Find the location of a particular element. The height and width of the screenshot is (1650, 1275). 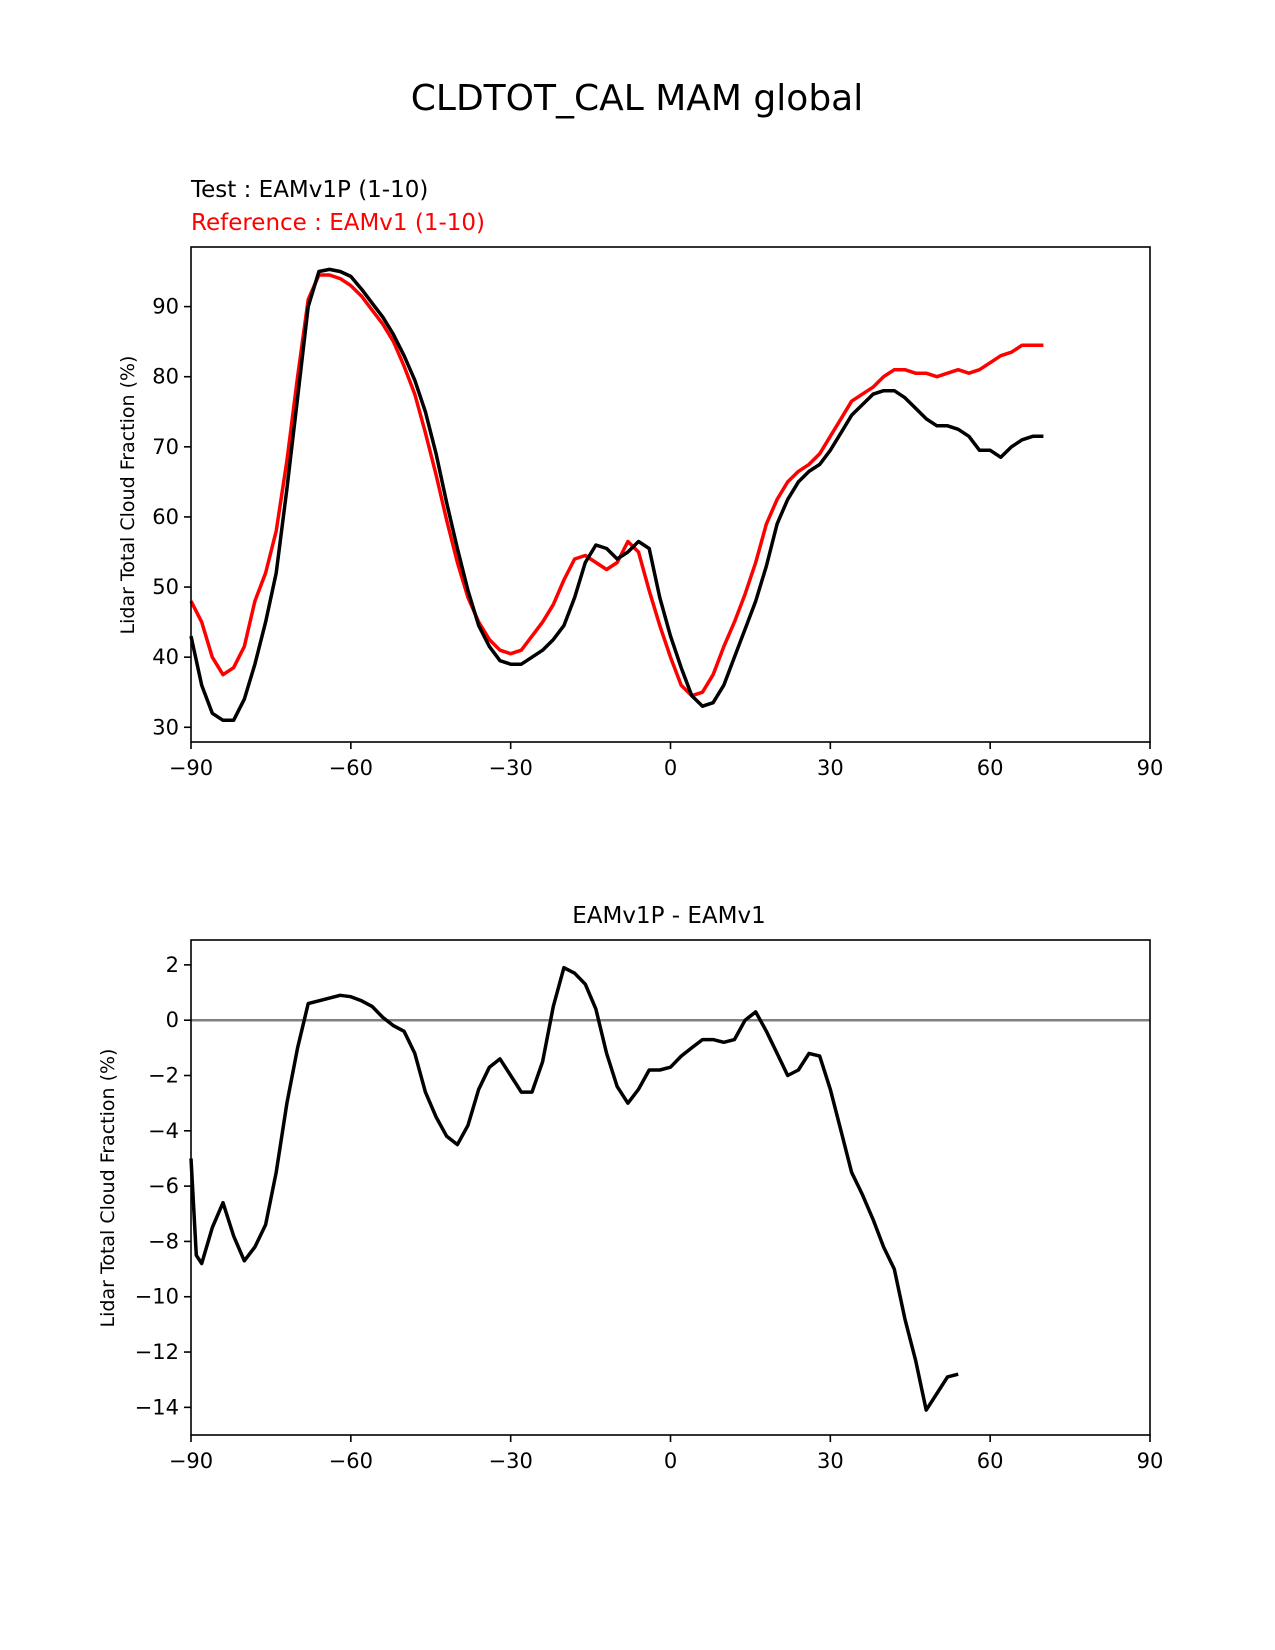

y-tick-label: 80 is located at coordinates (165, 377).